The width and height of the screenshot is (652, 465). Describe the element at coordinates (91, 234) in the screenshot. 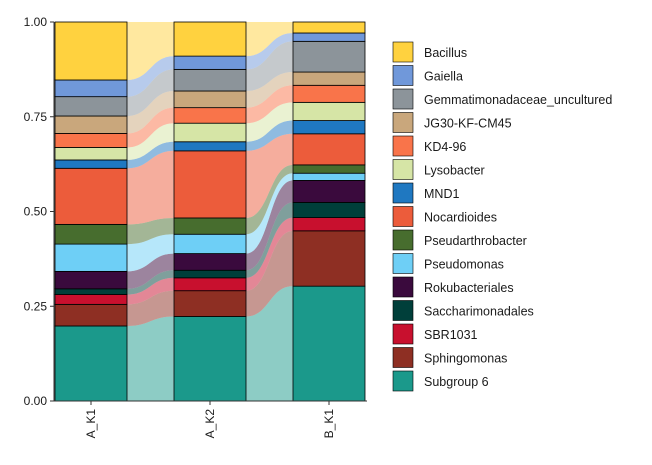

I see `bar-segment-pseudarthrobacter-a_k1` at that location.